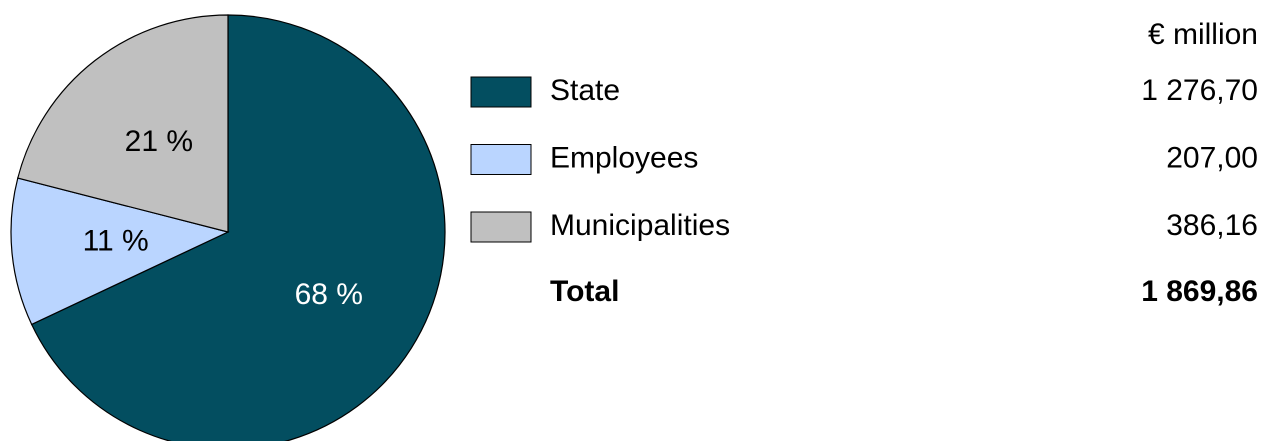 Image resolution: width=1267 pixels, height=441 pixels. I want to click on amount: 386,16, so click(1212, 225).